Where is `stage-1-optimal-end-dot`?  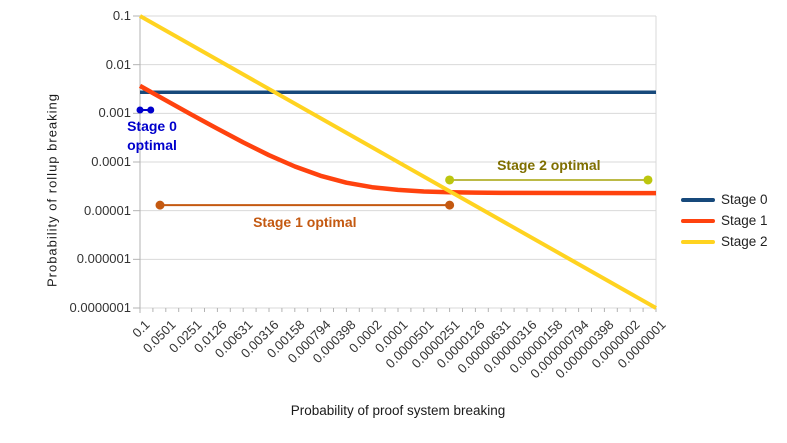 stage-1-optimal-end-dot is located at coordinates (450, 205).